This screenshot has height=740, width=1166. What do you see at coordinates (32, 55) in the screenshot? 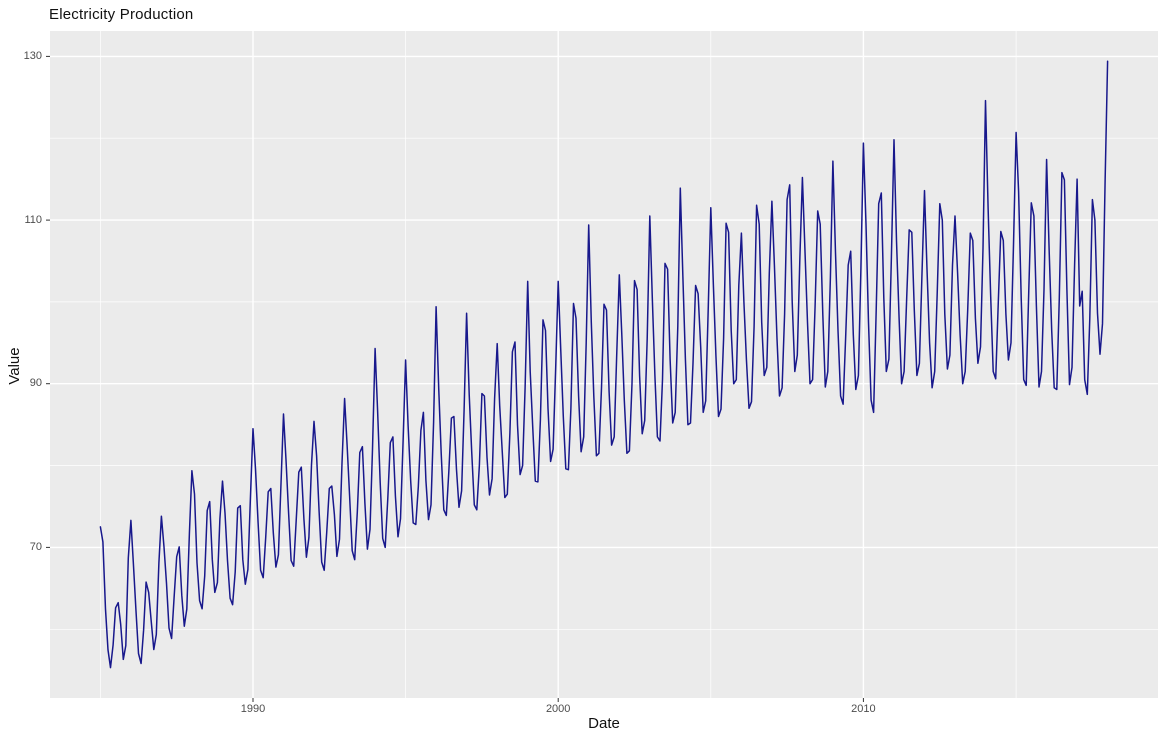
I see `y-tick-label: 130` at bounding box center [32, 55].